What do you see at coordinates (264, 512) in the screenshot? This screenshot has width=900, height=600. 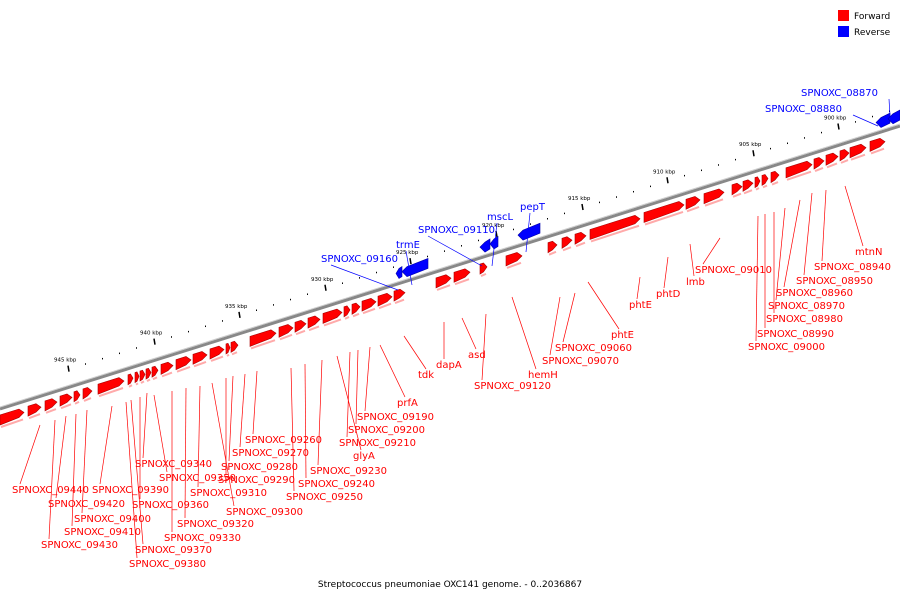 I see `forward-gene-label: SPNOXC_09300` at bounding box center [264, 512].